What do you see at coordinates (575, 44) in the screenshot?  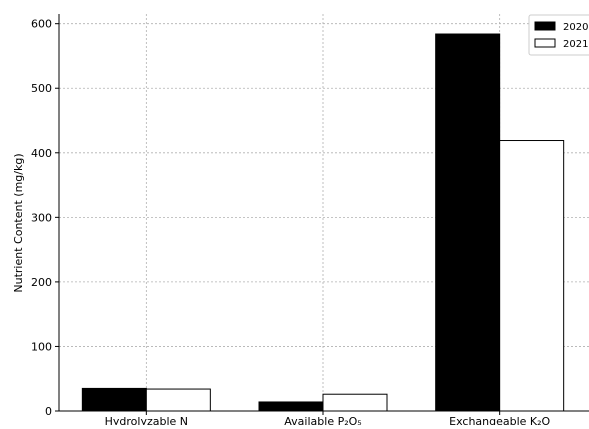 I see `legend-label-2021: 2021` at bounding box center [575, 44].